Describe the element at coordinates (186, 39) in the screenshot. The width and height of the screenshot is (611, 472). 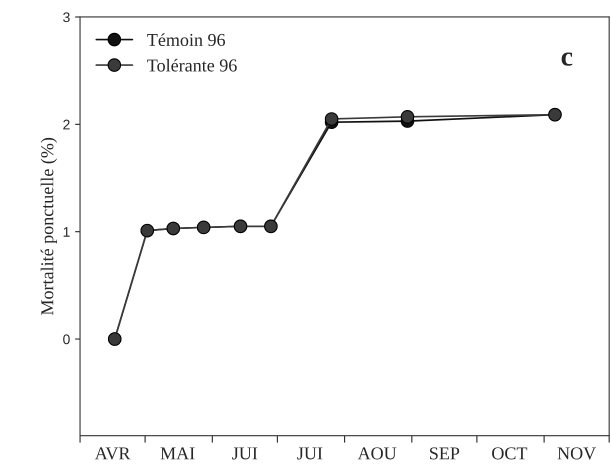
I see `legend-label: Témoin 96` at that location.